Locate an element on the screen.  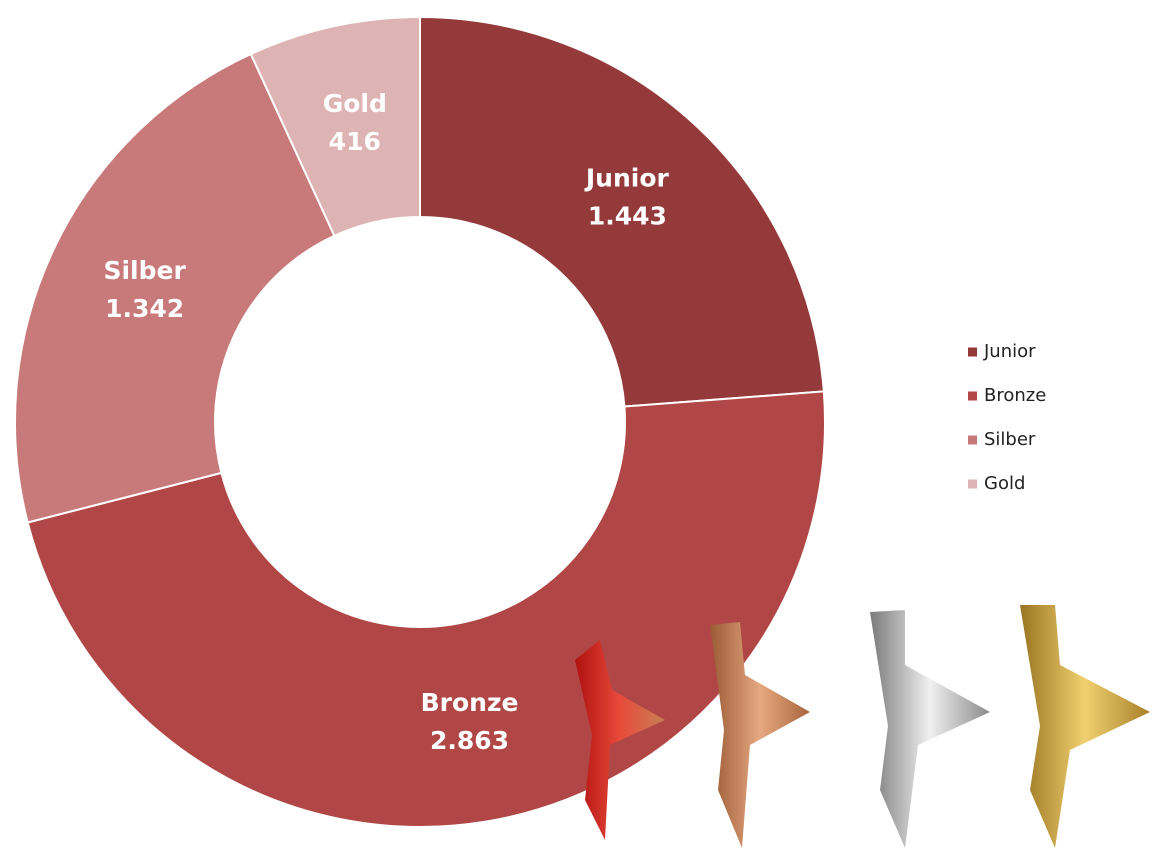
segment-value: 1.342 is located at coordinates (144, 308).